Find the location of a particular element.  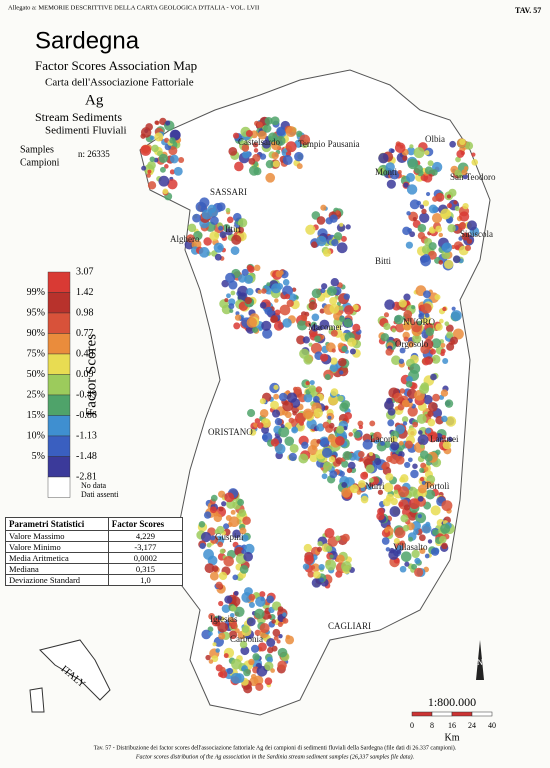

legend-value: -1.13 is located at coordinates (86, 435).